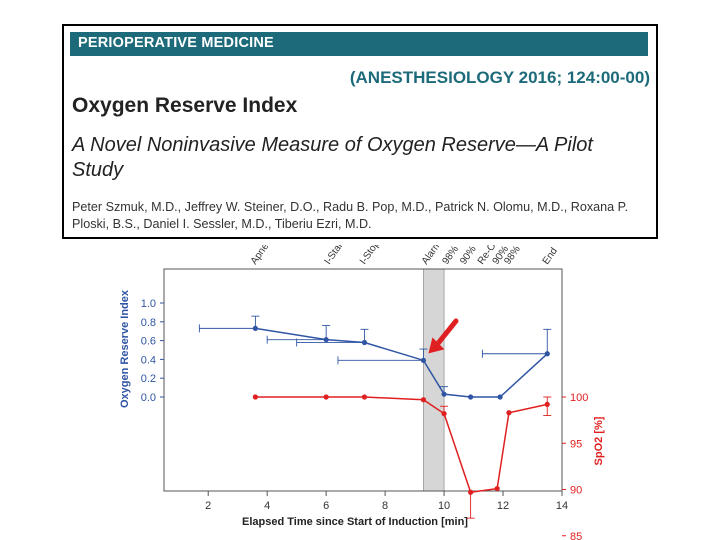 Image resolution: width=720 pixels, height=540 pixels. I want to click on x-tick-label: 14, so click(562, 506).